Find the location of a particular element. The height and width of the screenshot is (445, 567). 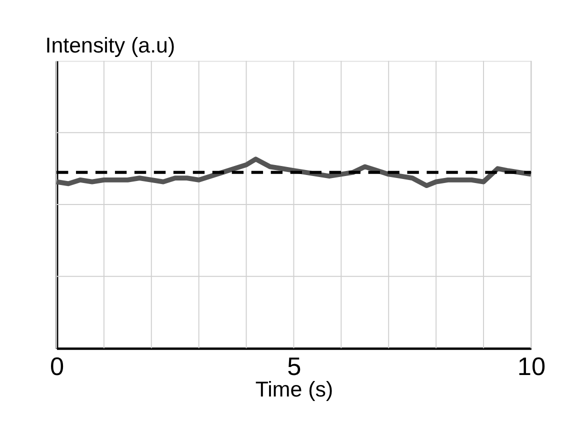

x-tick-label: 0 is located at coordinates (57, 367).